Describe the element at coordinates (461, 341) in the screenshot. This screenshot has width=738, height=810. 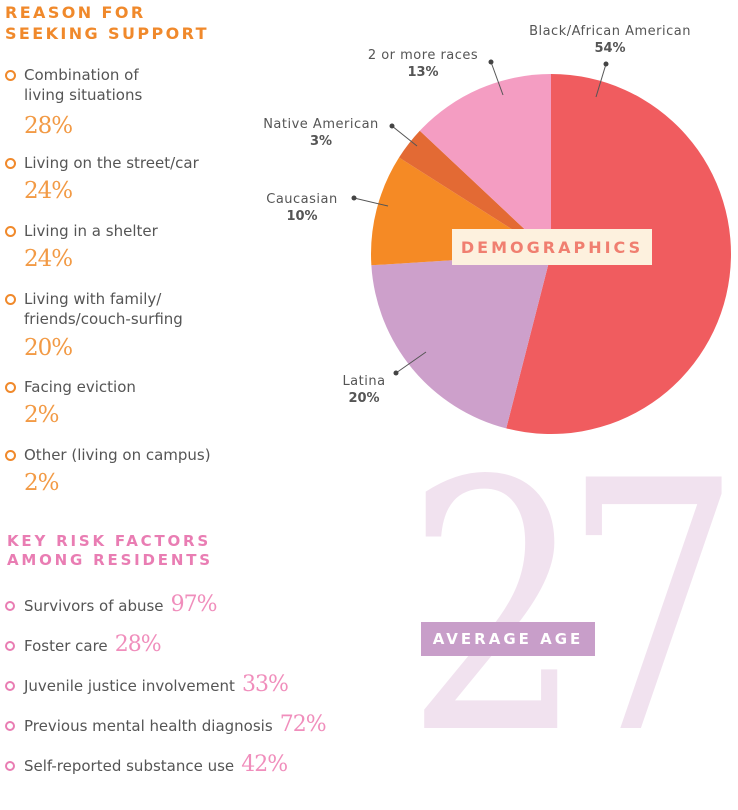
I see `pie-slice-latina` at that location.